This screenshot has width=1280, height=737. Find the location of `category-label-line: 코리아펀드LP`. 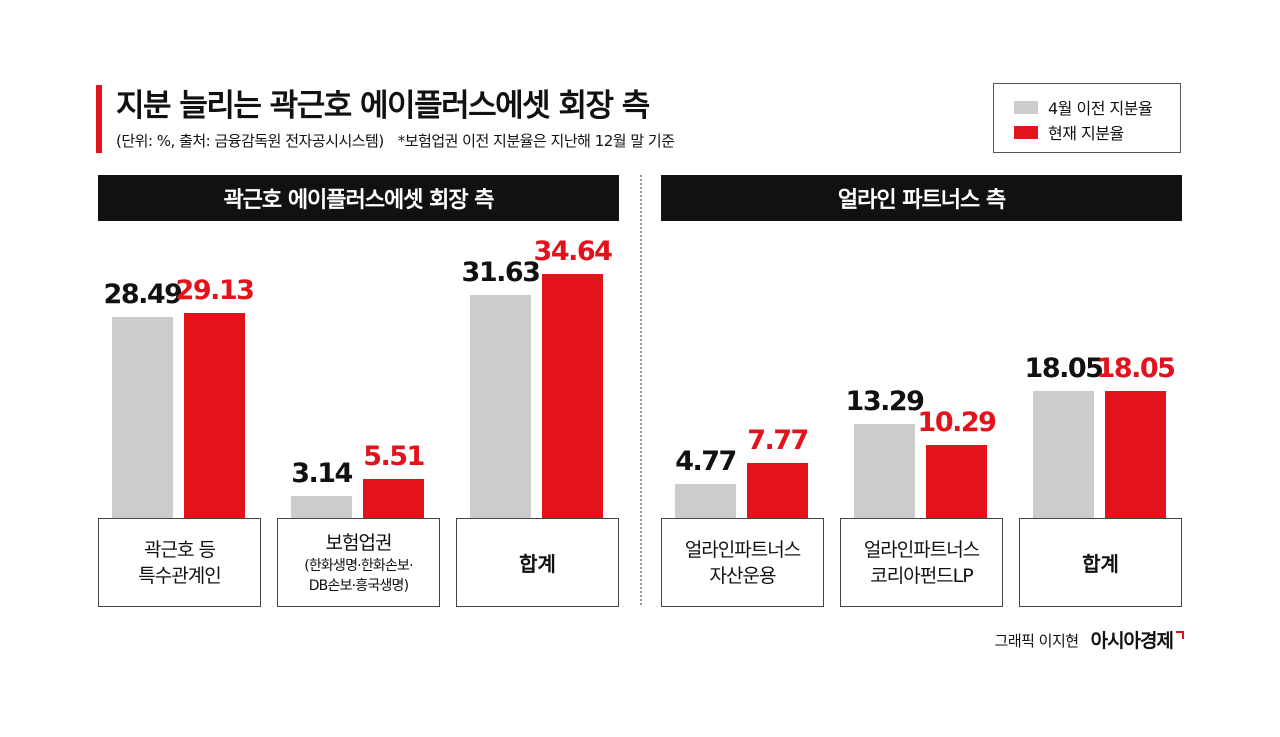

category-label-line: 코리아펀드LP is located at coordinates (921, 575).